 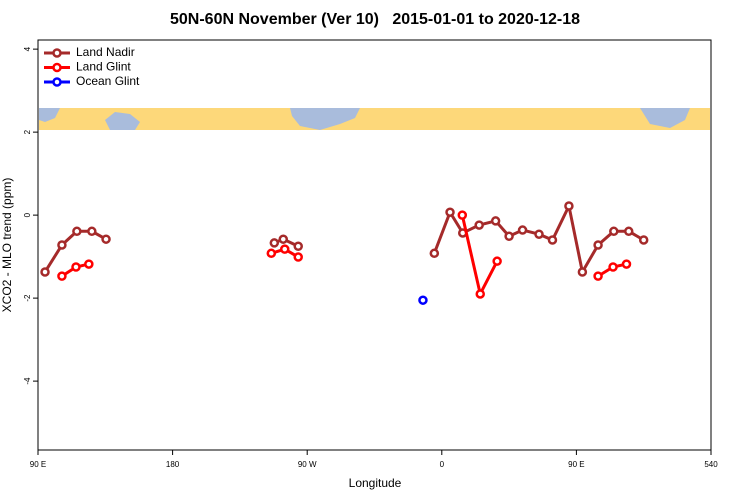 I want to click on legend-label: Land Nadir, so click(x=105, y=52).